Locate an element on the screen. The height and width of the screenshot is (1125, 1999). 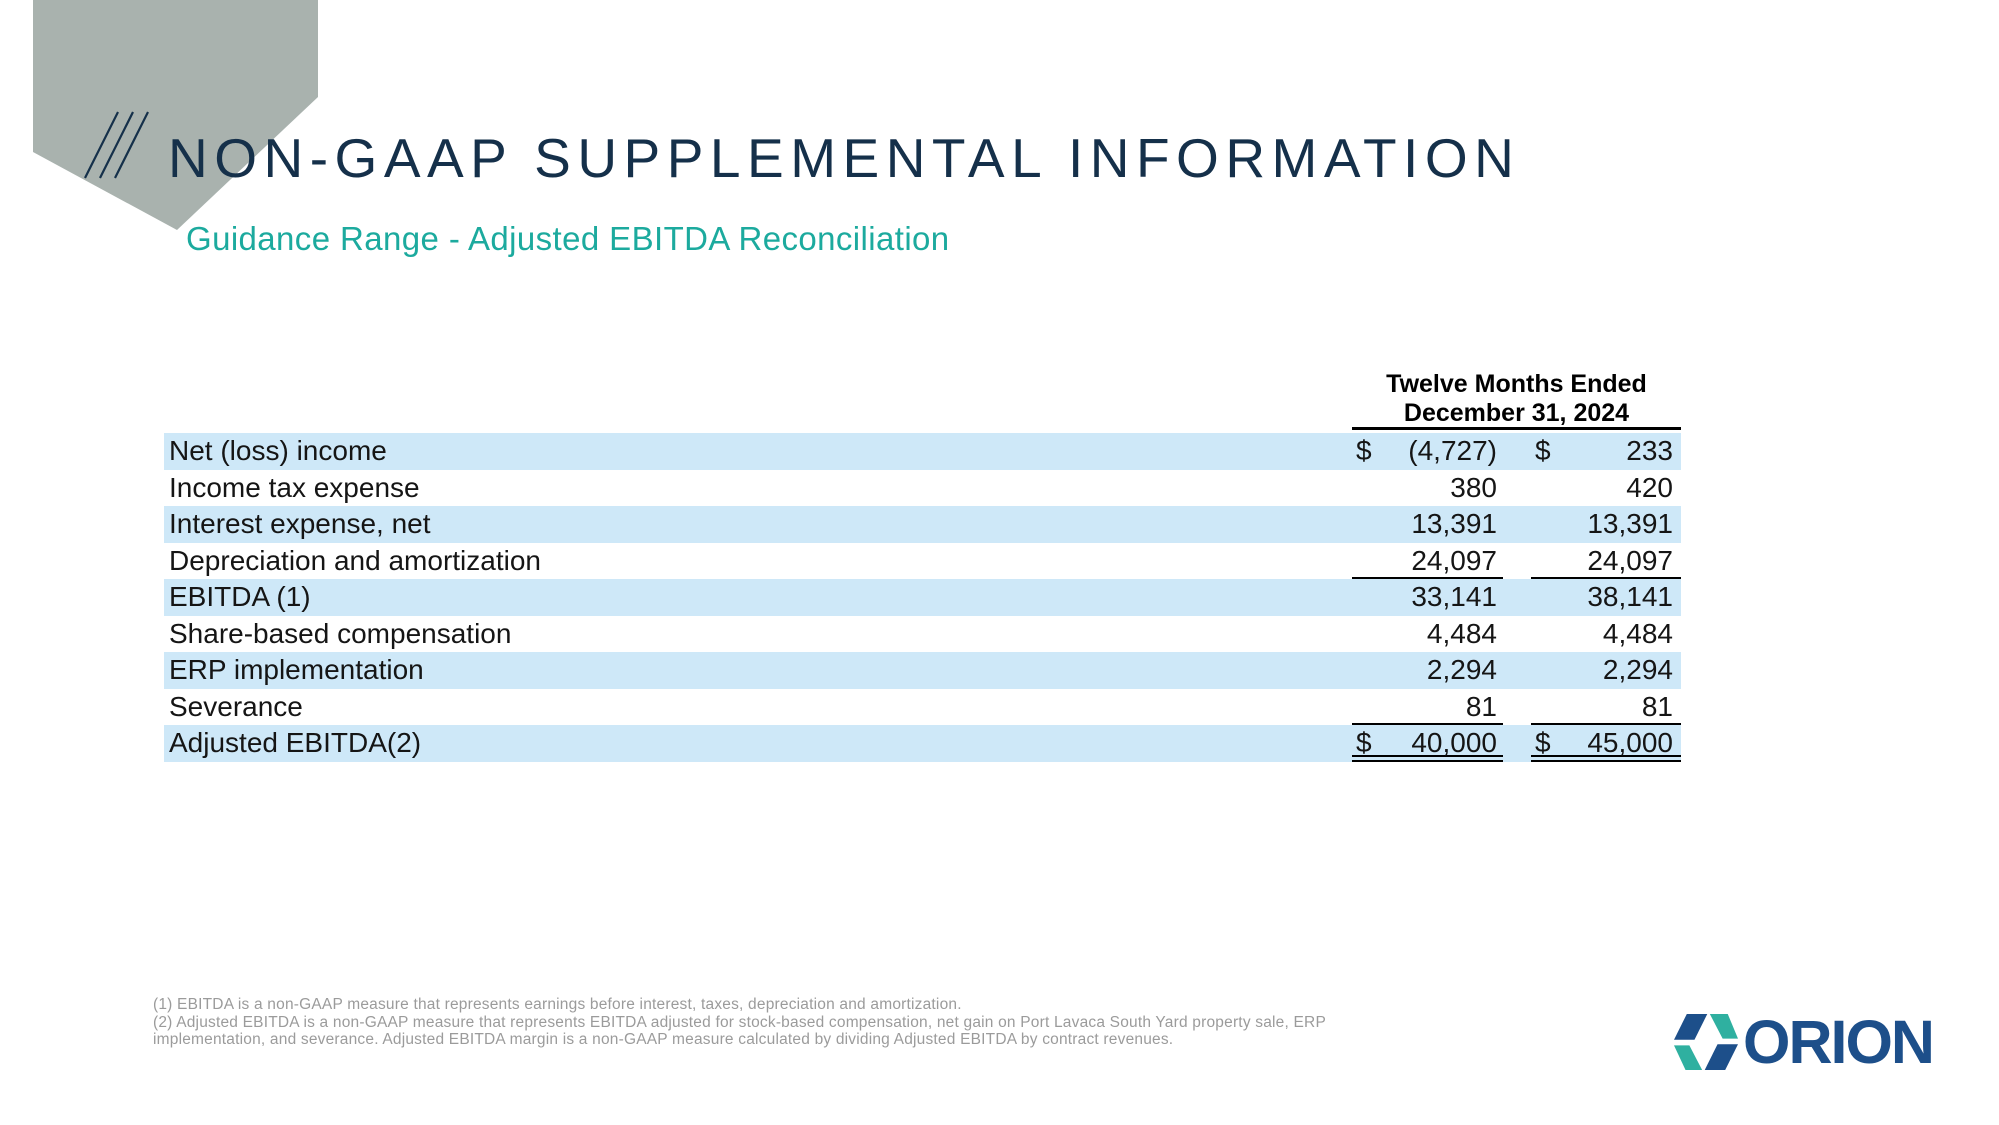
low-range-value: (4,727) is located at coordinates (1452, 450).